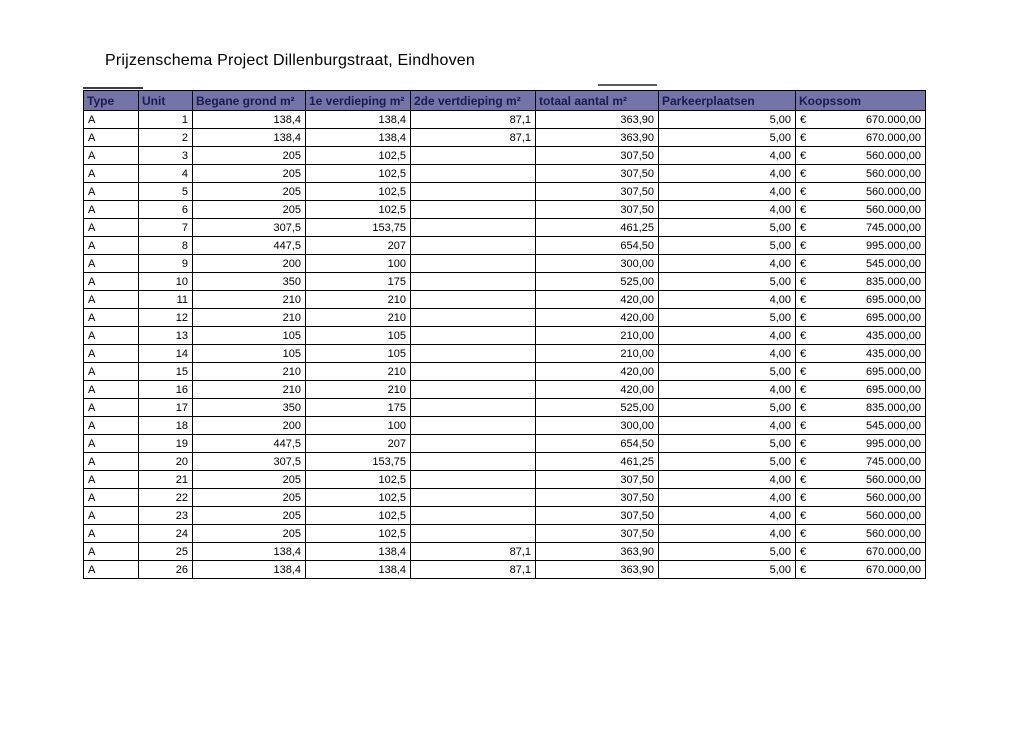  I want to click on cell-unit: 11, so click(165, 299).